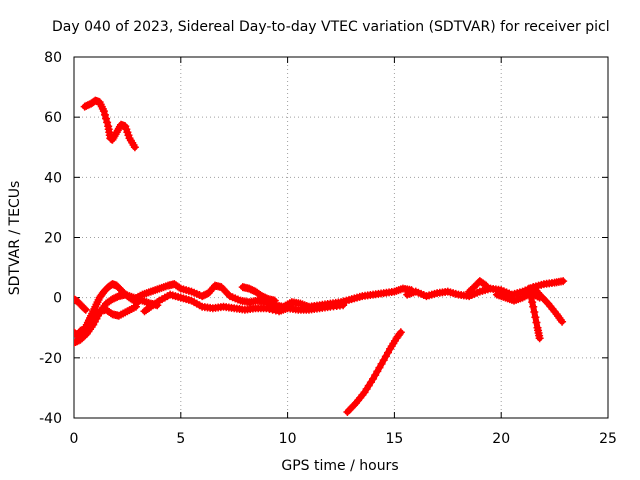 The image size is (640, 480). I want to click on series-arc-late, so click(485, 289).